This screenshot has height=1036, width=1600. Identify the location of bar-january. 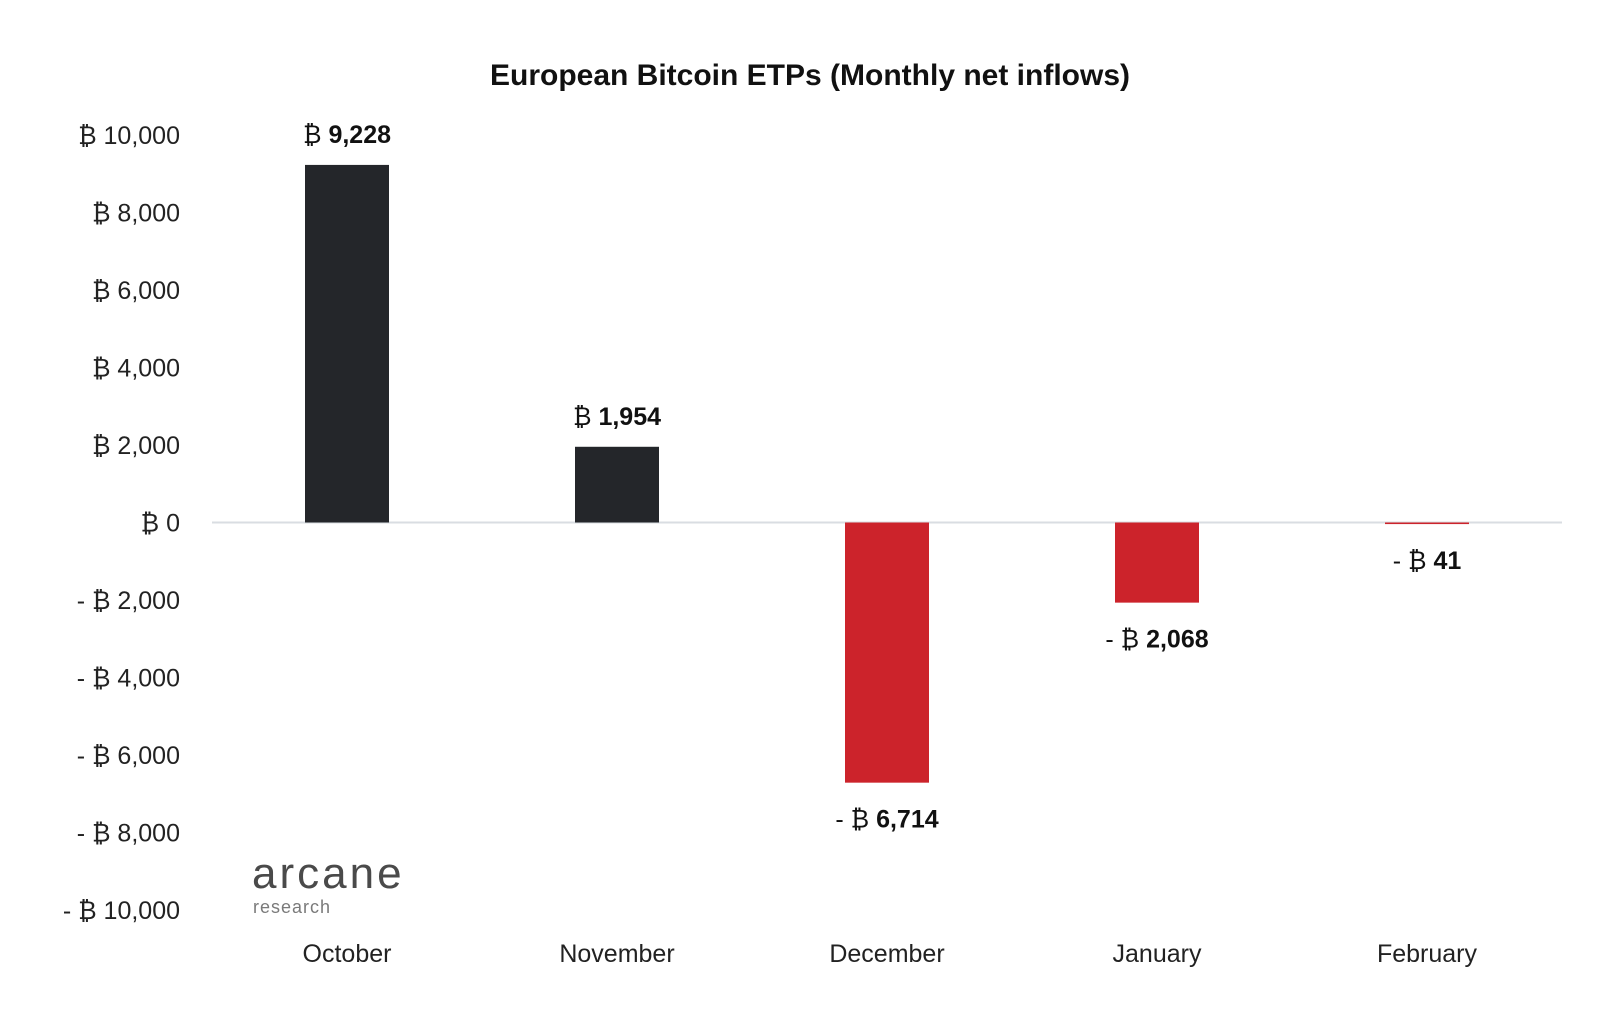
(1157, 562).